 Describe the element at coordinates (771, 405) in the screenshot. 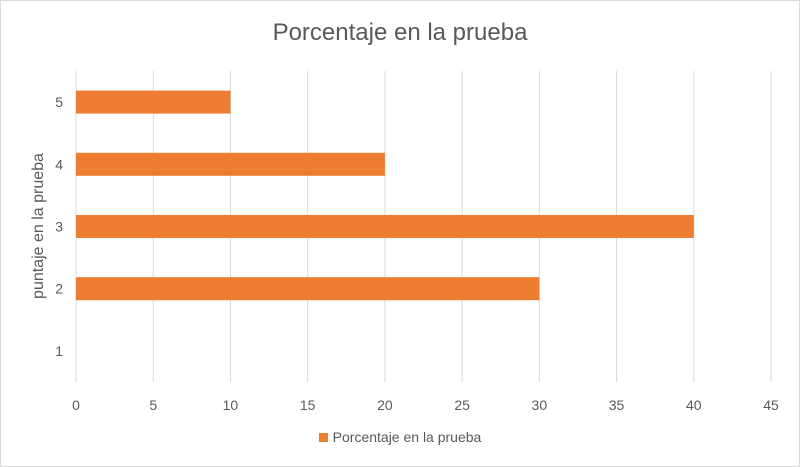

I see `x-tick-label: 45` at that location.